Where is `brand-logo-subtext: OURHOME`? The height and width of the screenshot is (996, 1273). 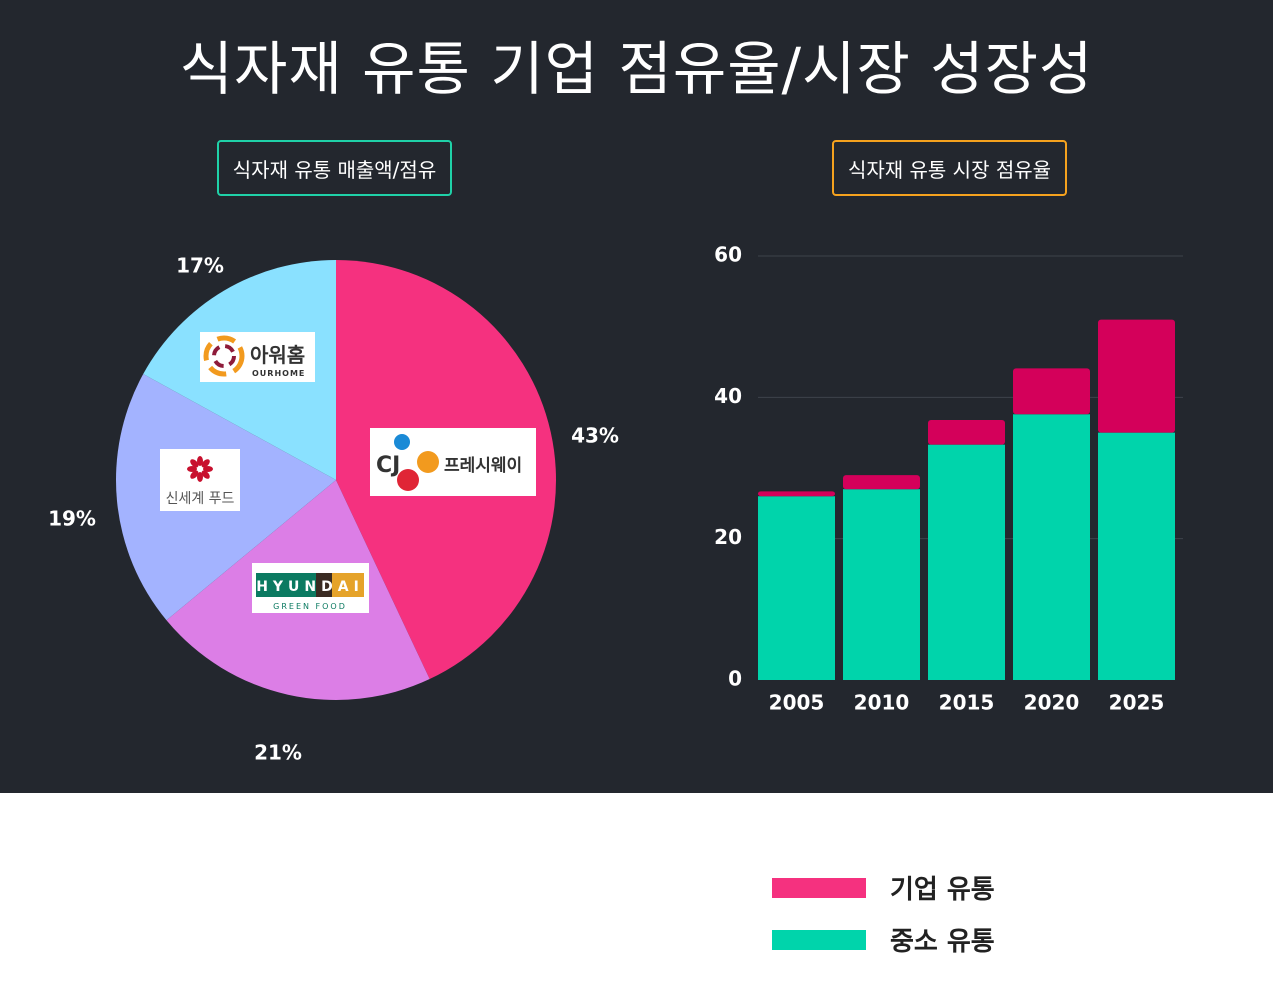
brand-logo-subtext: OURHOME is located at coordinates (278, 373).